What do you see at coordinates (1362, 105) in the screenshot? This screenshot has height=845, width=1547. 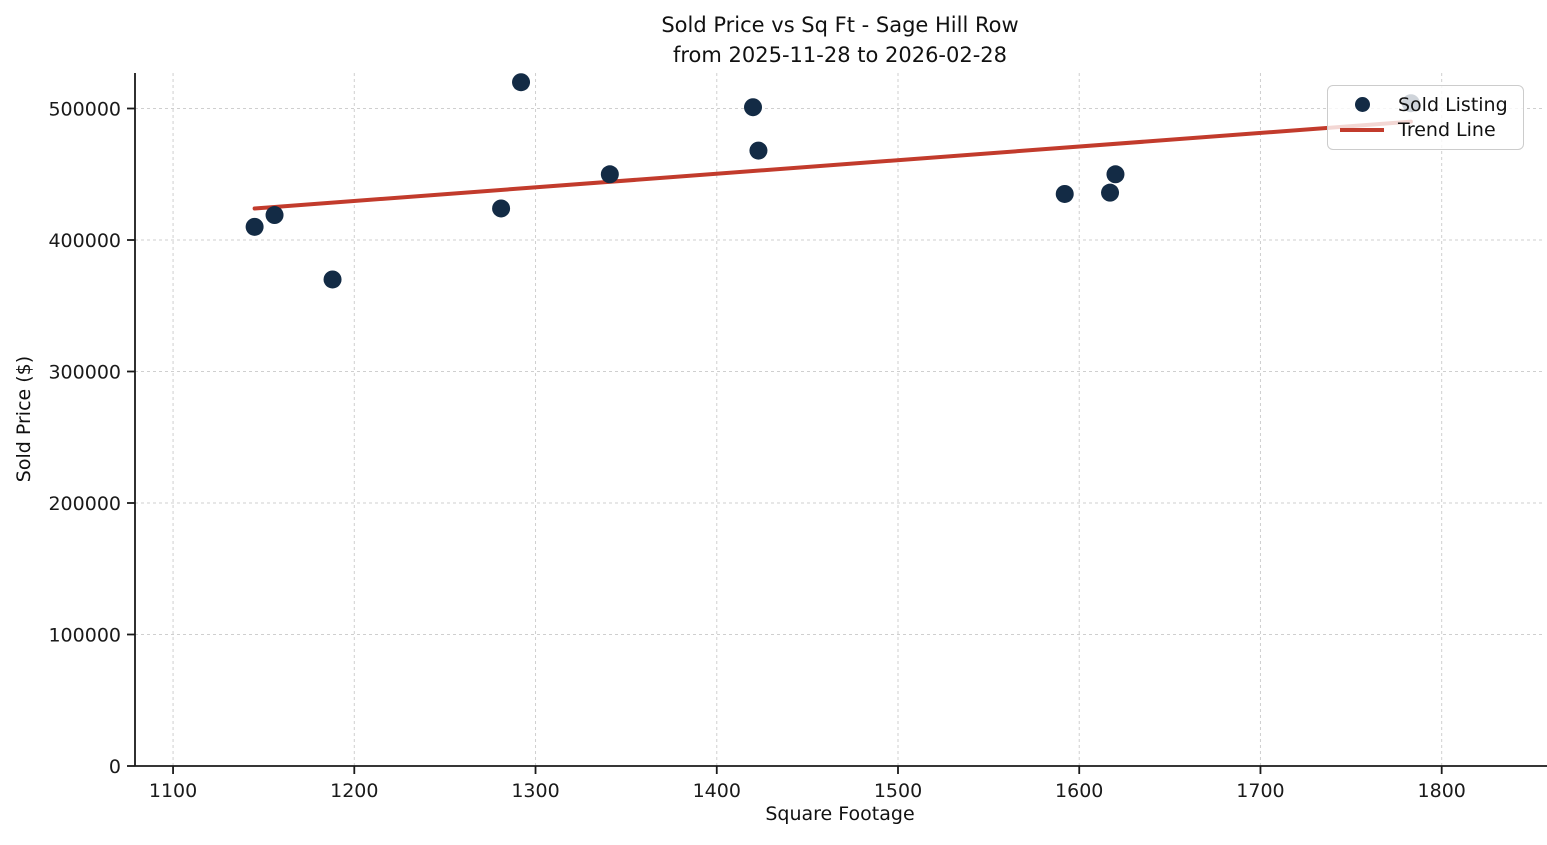 I see `sold-listing-marker-icon` at bounding box center [1362, 105].